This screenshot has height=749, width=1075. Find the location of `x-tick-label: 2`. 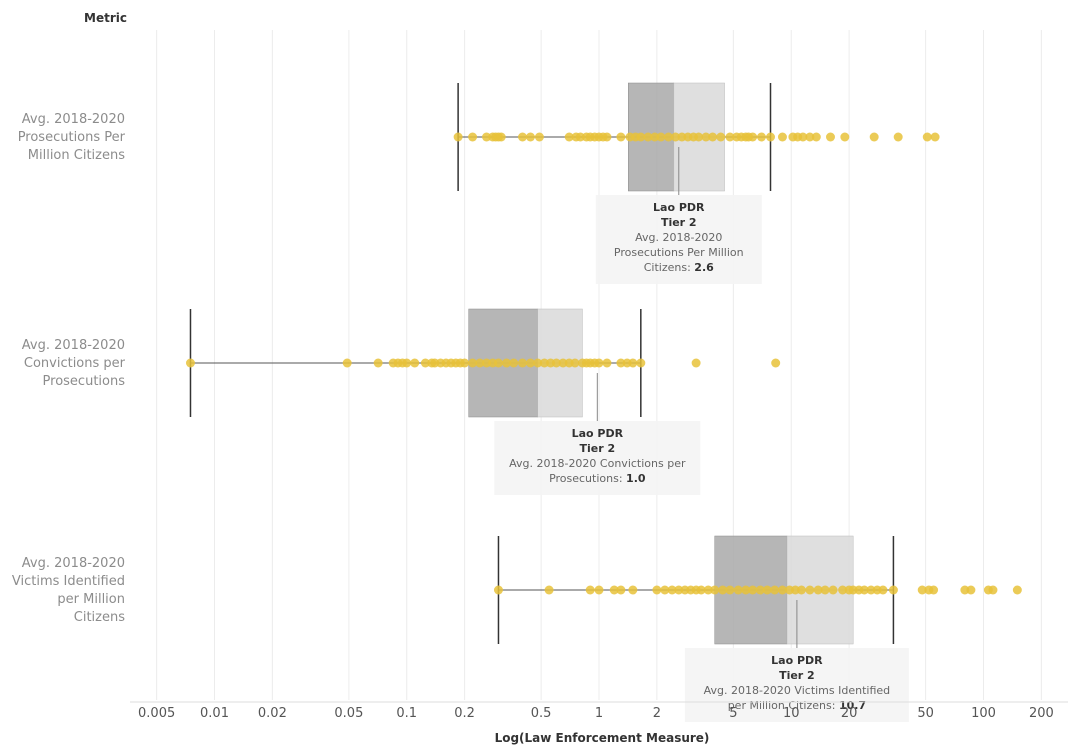

x-tick-label: 2 is located at coordinates (657, 713).